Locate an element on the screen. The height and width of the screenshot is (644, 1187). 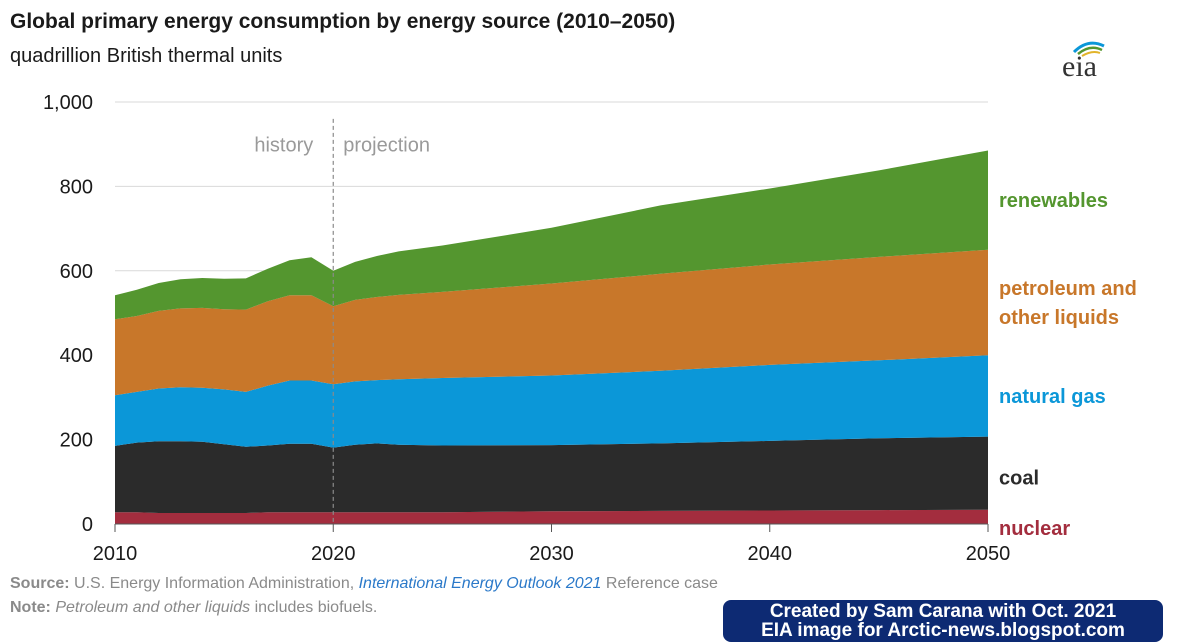
y-tick-label: 1,000 is located at coordinates (68, 103).